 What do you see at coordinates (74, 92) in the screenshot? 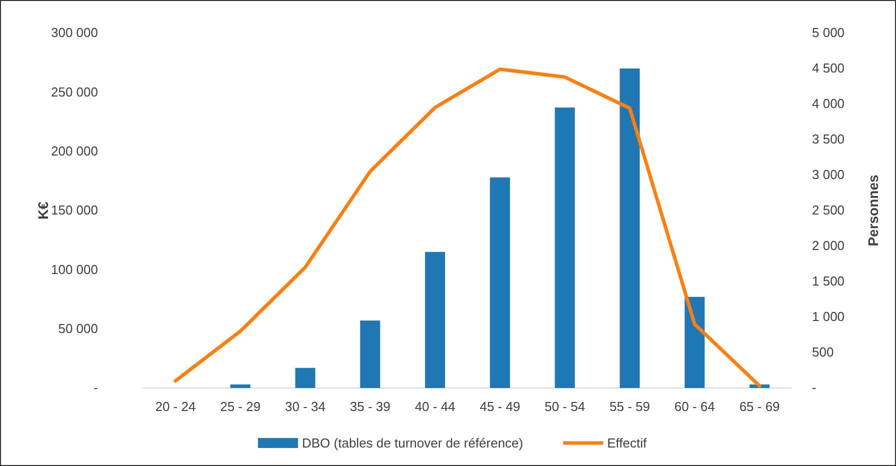
I see `y-tick-label: 250 000` at bounding box center [74, 92].